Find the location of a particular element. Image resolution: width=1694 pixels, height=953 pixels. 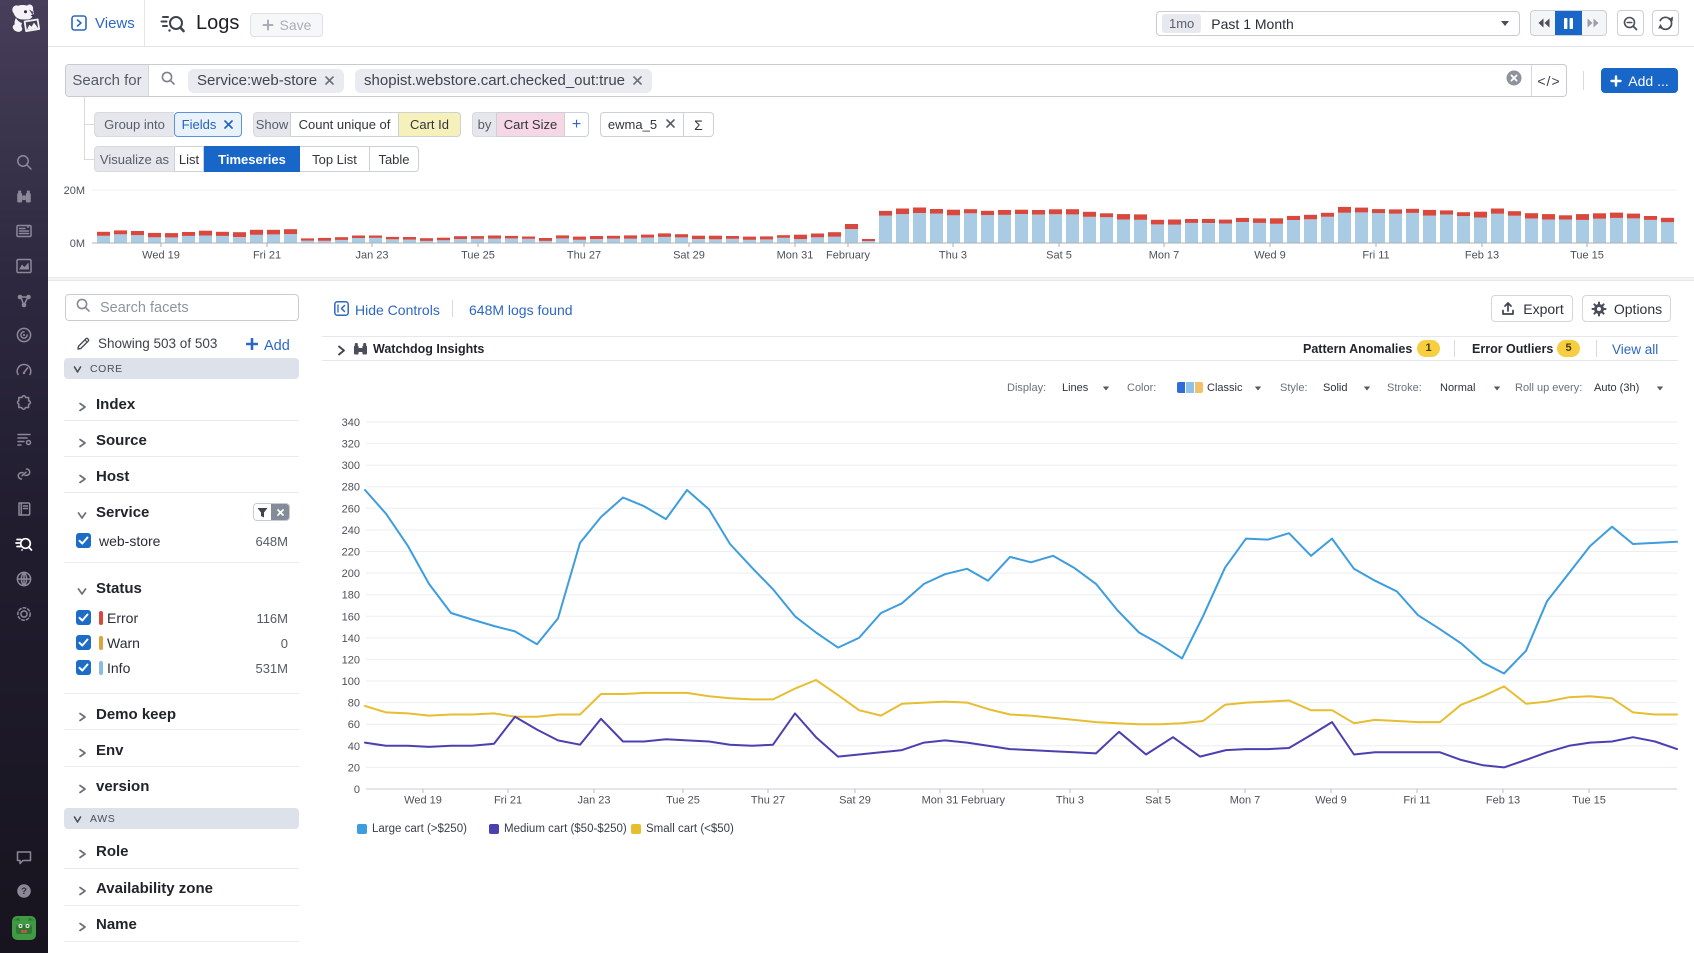

svg-text: 20M is located at coordinates (74, 191).